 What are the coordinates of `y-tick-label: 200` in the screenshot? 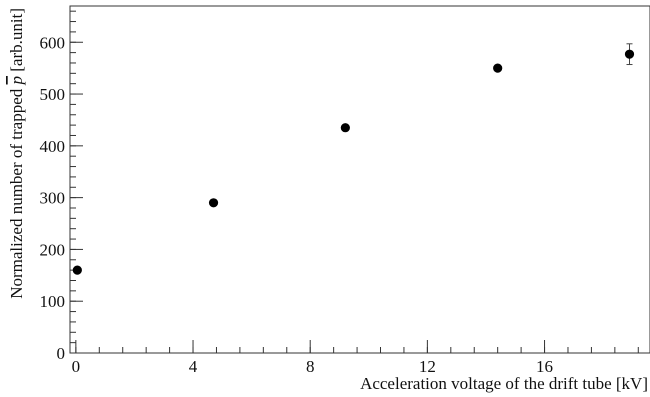 It's located at (53, 249).